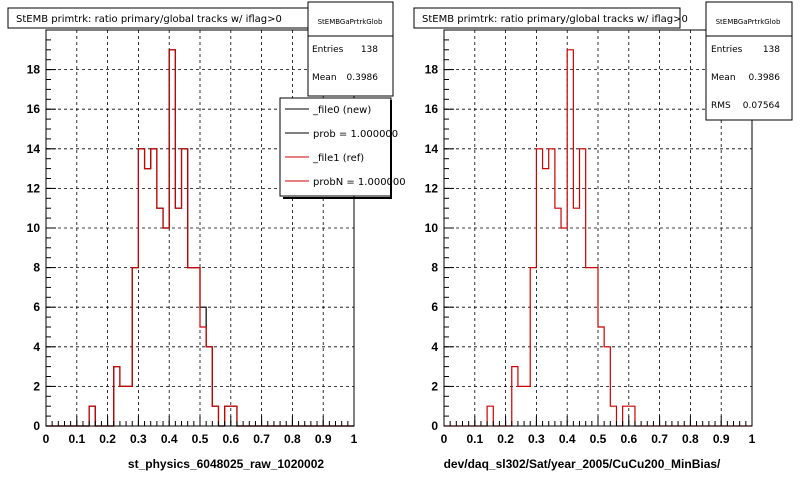 The height and width of the screenshot is (480, 800). Describe the element at coordinates (765, 78) in the screenshot. I see `right-stats-mean: 0.3986` at that location.